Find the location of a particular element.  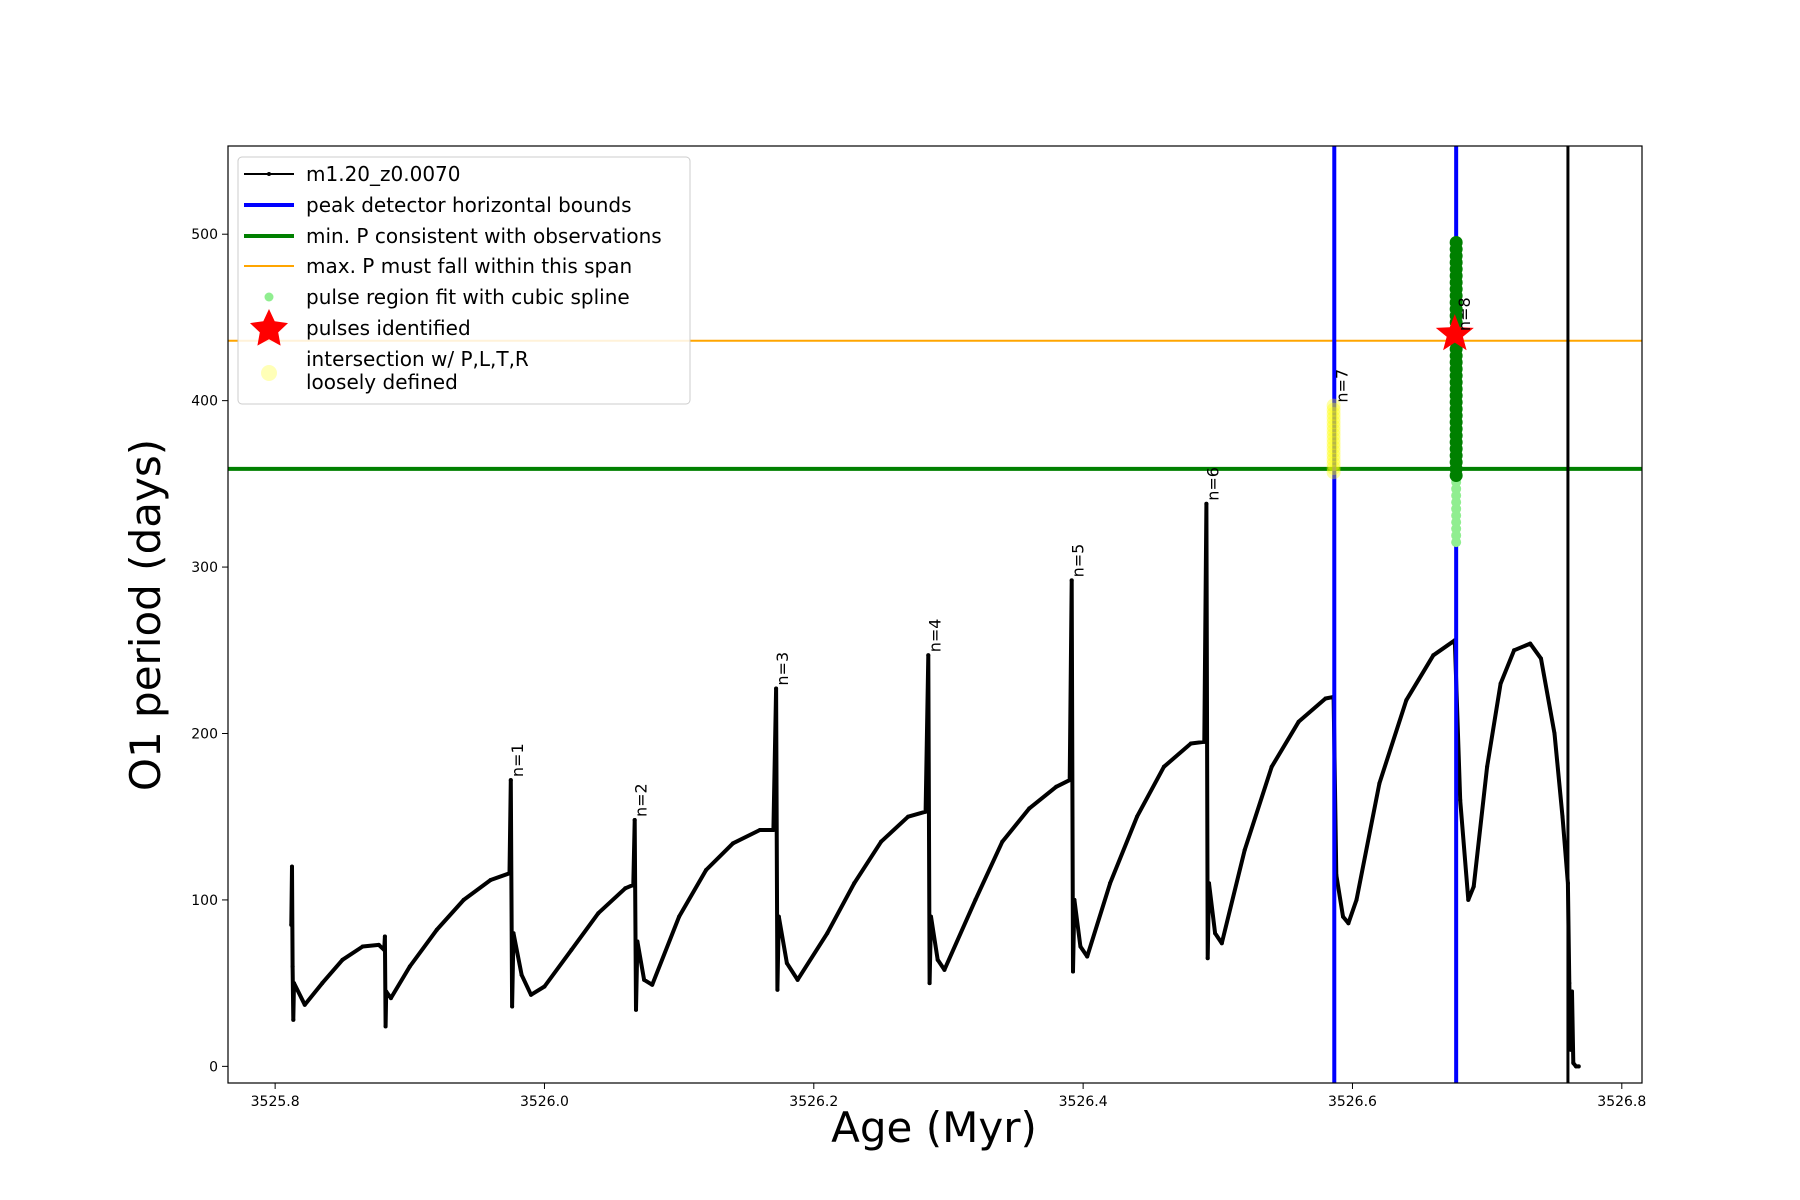

y-tick-label: 400 is located at coordinates (204, 402).